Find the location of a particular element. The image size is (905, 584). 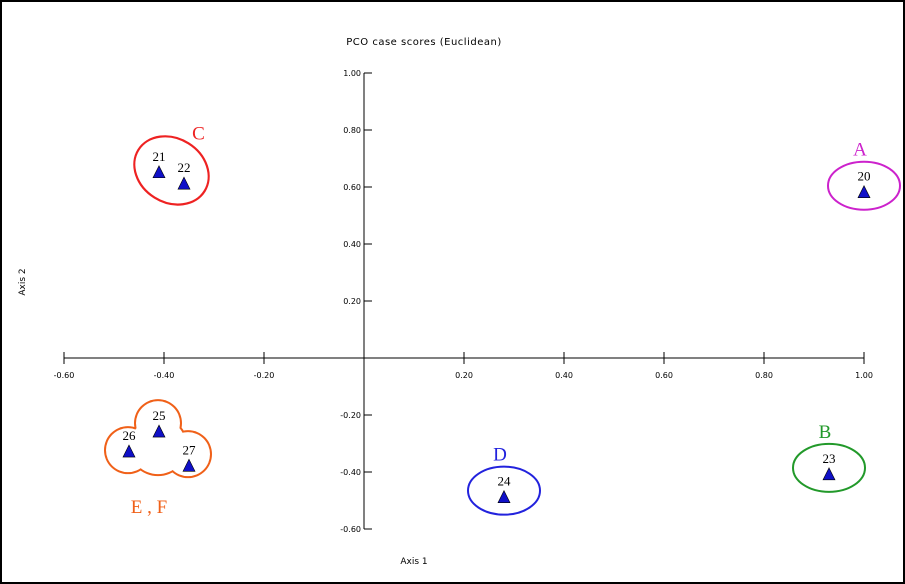

group-outline-fill is located at coordinates (158, 446).